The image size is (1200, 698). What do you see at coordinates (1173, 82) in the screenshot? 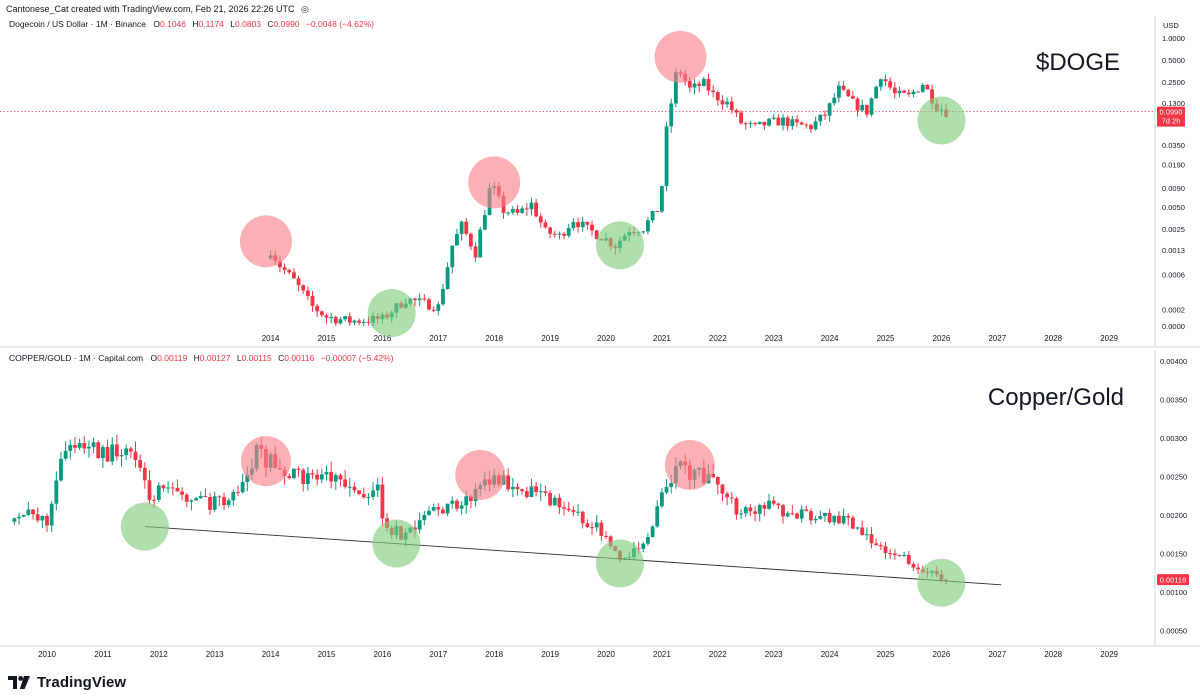
I see `doge-y-tick-label: 0.2500` at bounding box center [1173, 82].